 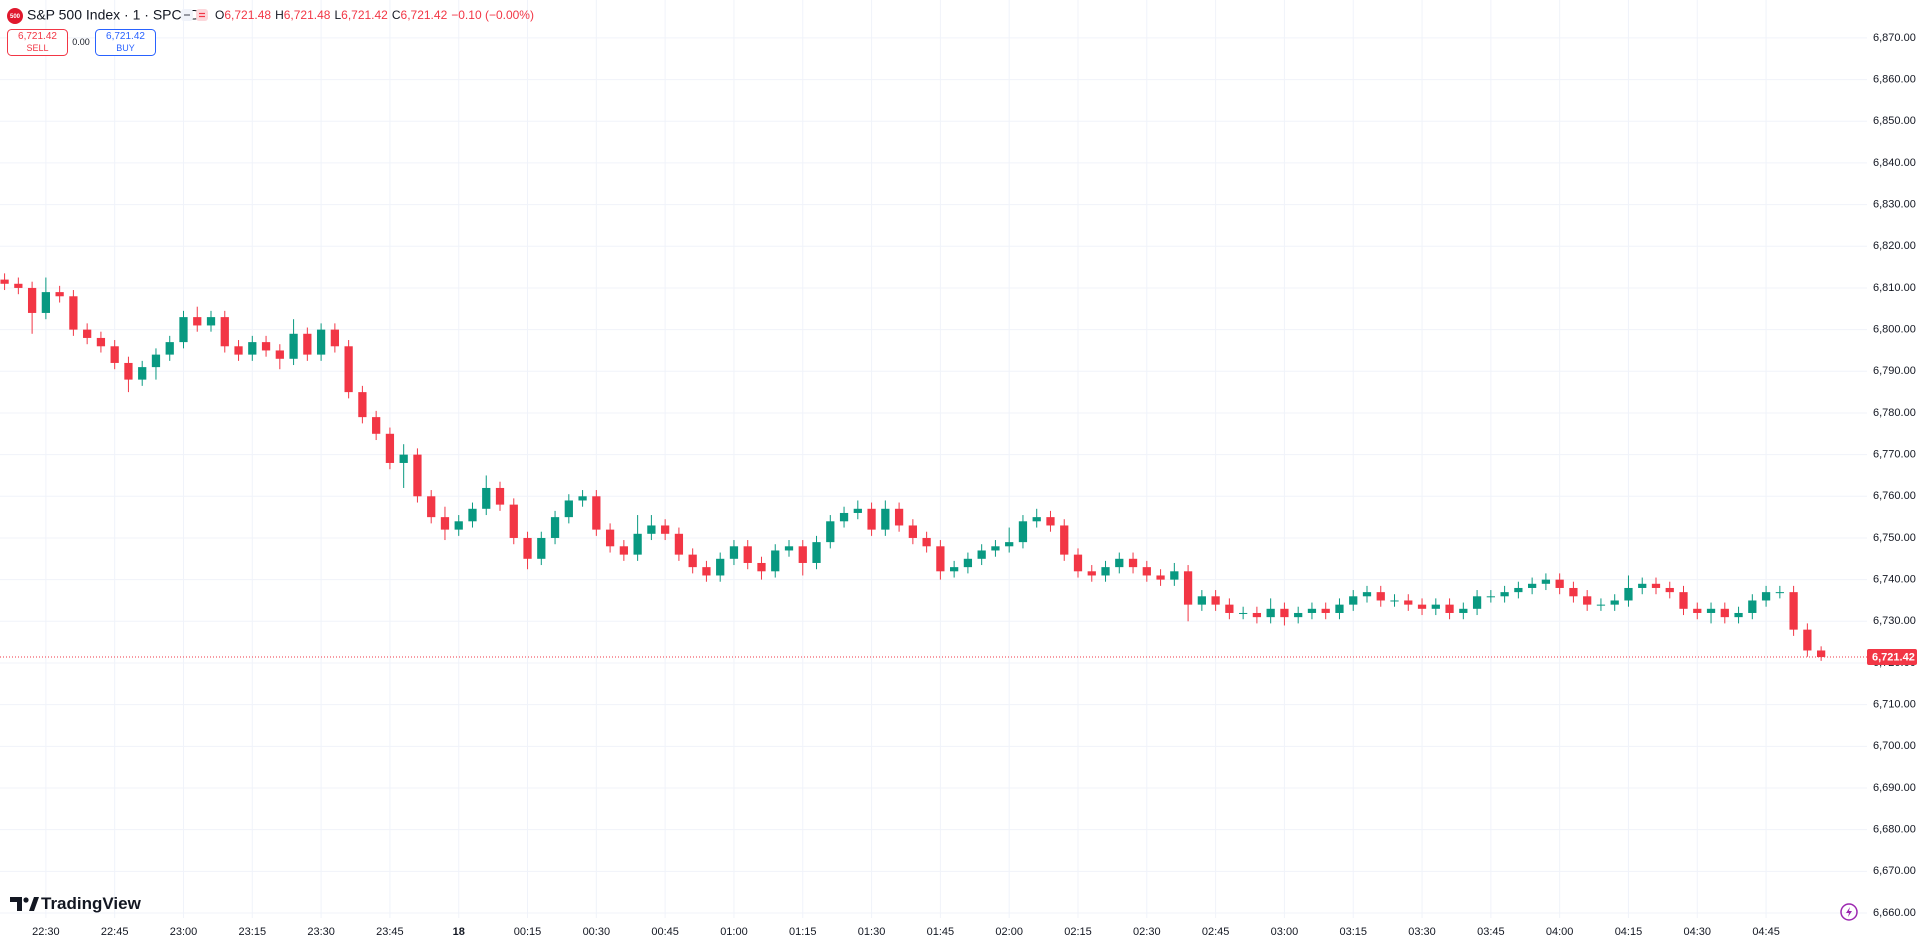 I want to click on y-tick-label: 6,760.00, so click(x=1894, y=496).